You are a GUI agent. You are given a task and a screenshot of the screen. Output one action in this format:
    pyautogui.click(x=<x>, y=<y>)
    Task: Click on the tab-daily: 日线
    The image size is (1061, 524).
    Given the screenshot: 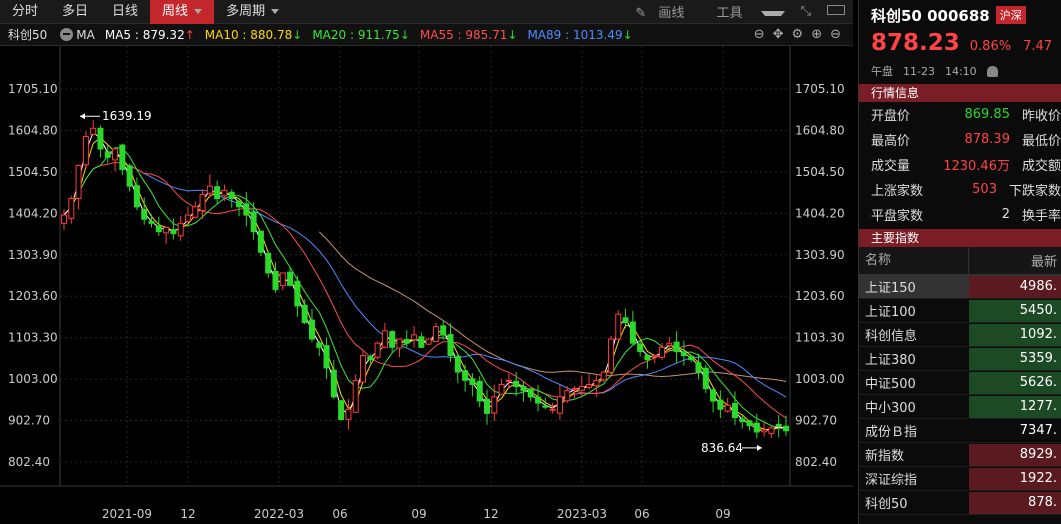 What is the action you would take?
    pyautogui.click(x=125, y=11)
    